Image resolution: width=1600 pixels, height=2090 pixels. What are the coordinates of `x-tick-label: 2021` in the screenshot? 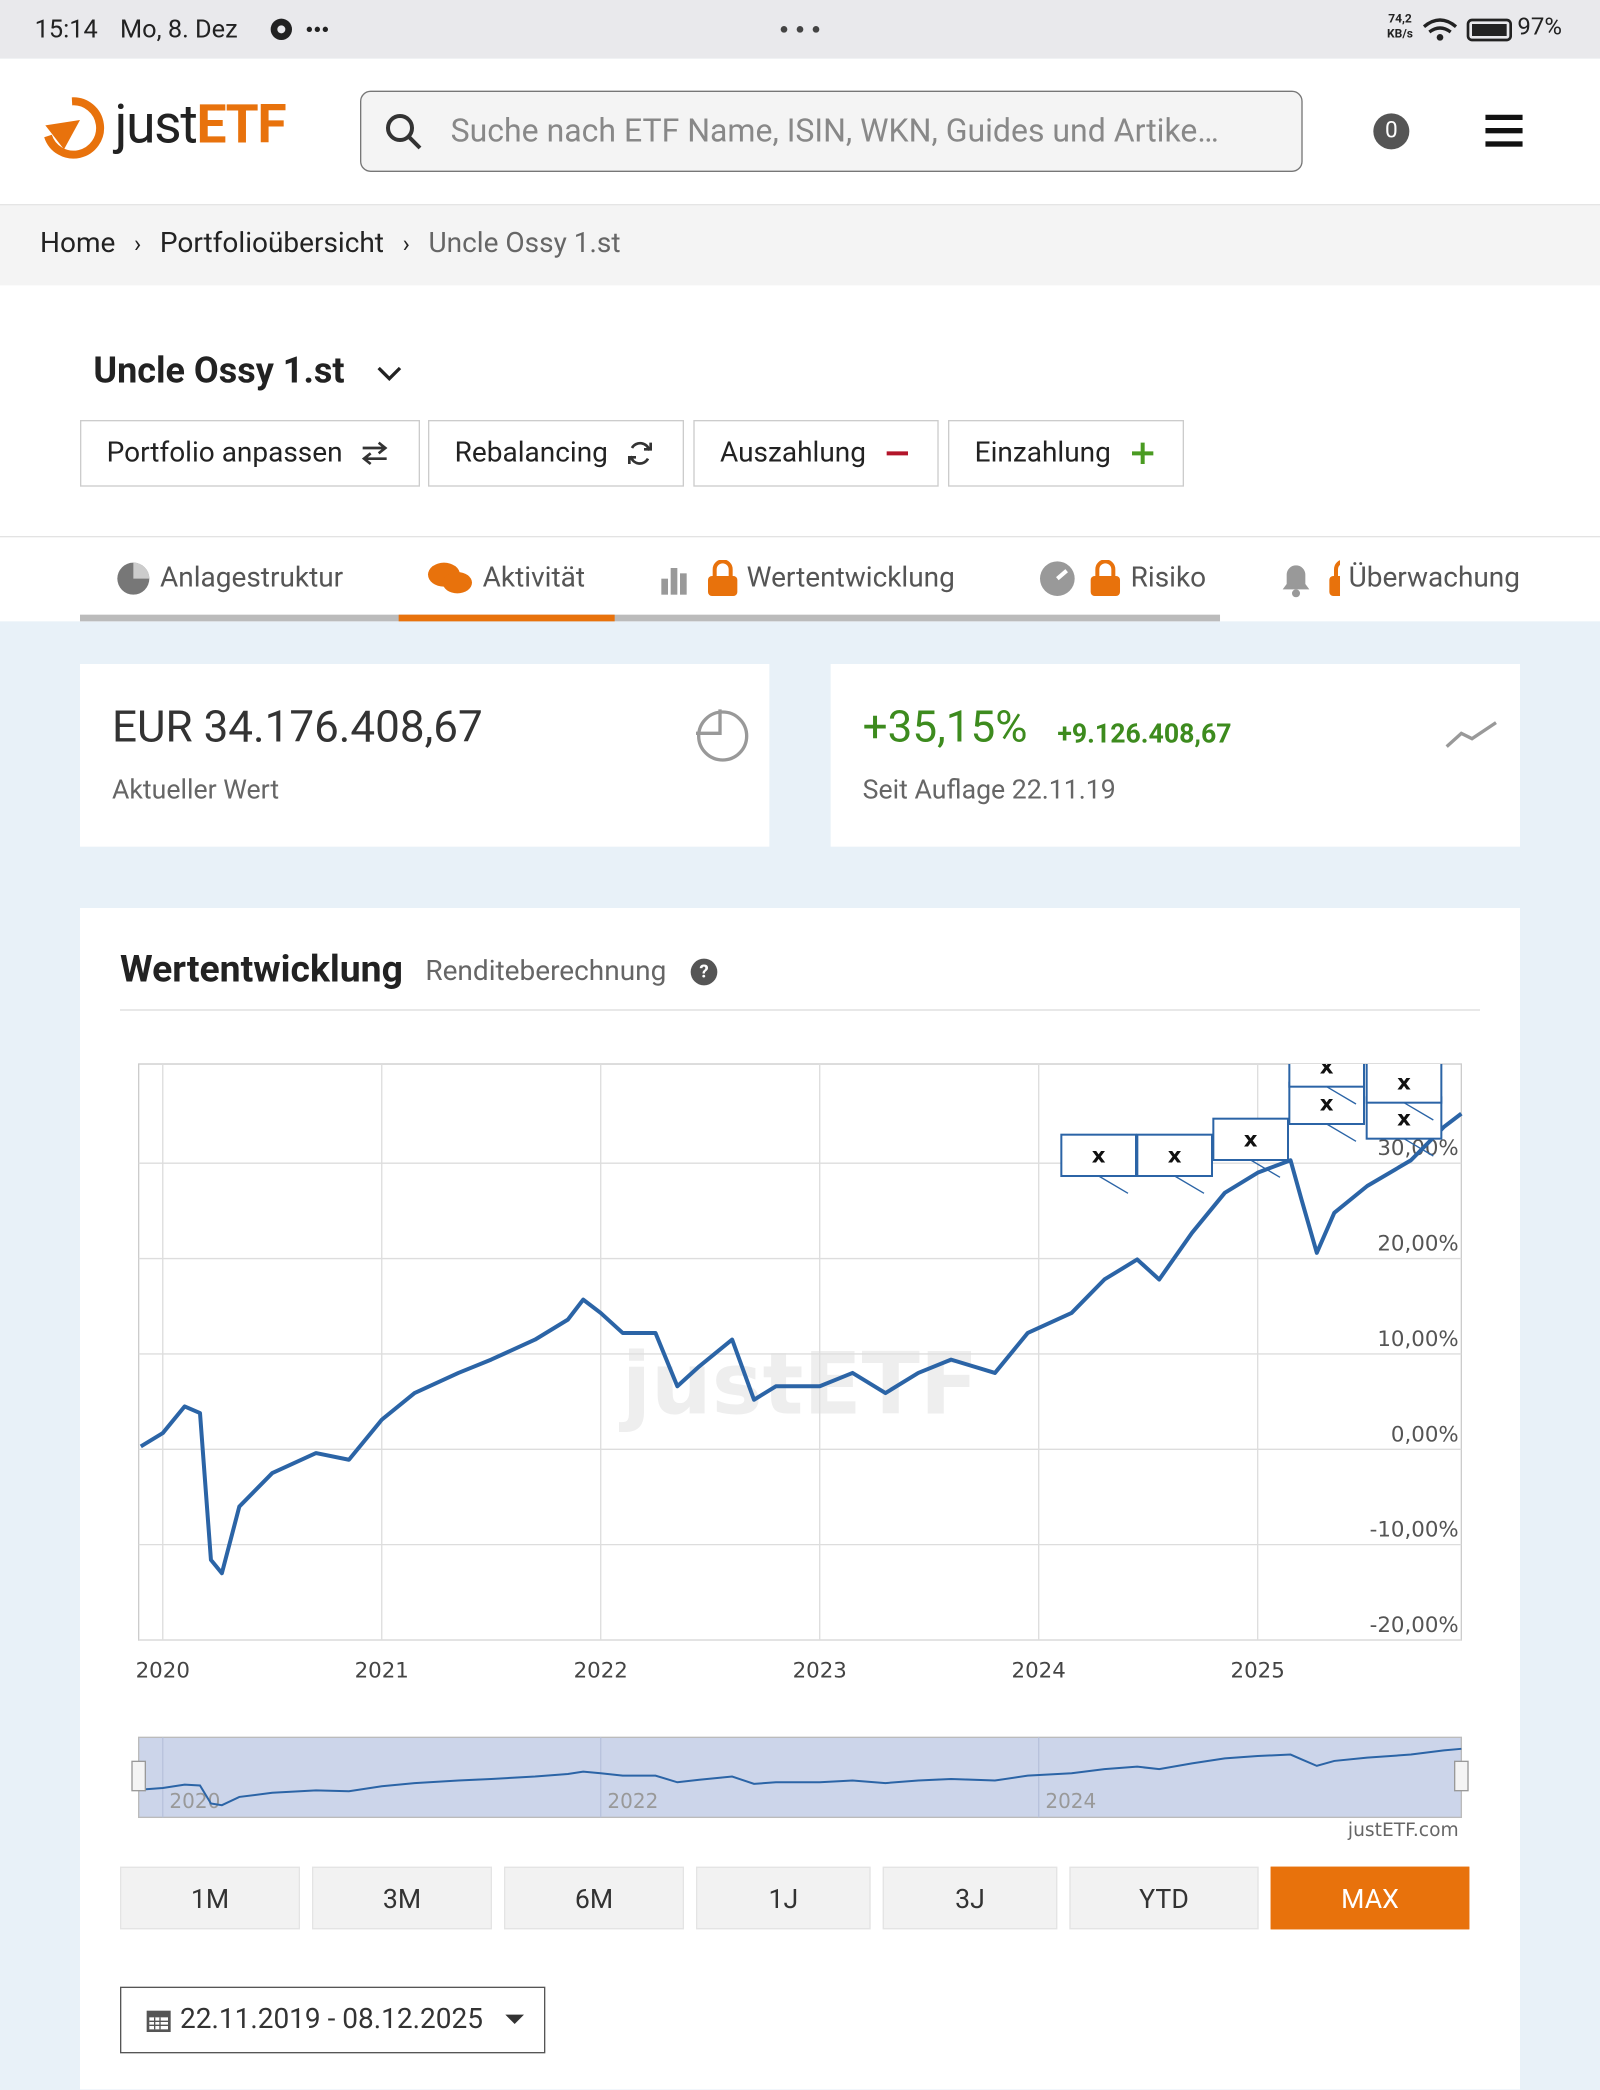 It's located at (382, 1670).